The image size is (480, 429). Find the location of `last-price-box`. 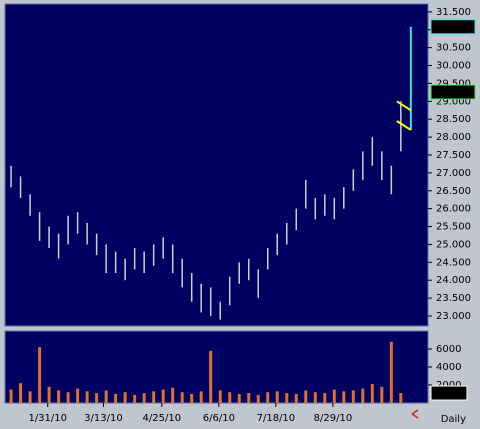

last-price-box is located at coordinates (453, 92).